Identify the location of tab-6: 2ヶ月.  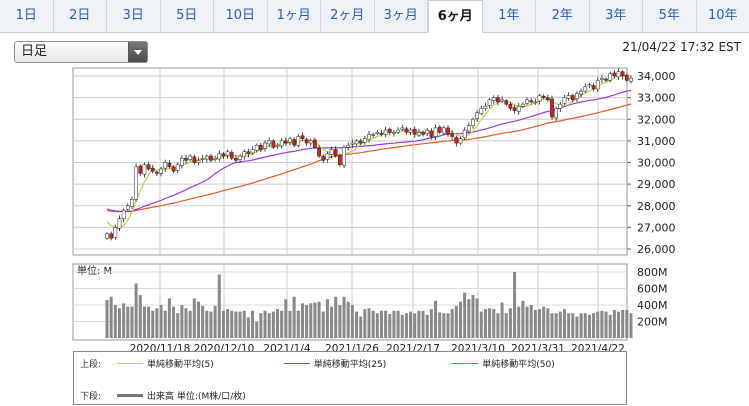
(348, 16).